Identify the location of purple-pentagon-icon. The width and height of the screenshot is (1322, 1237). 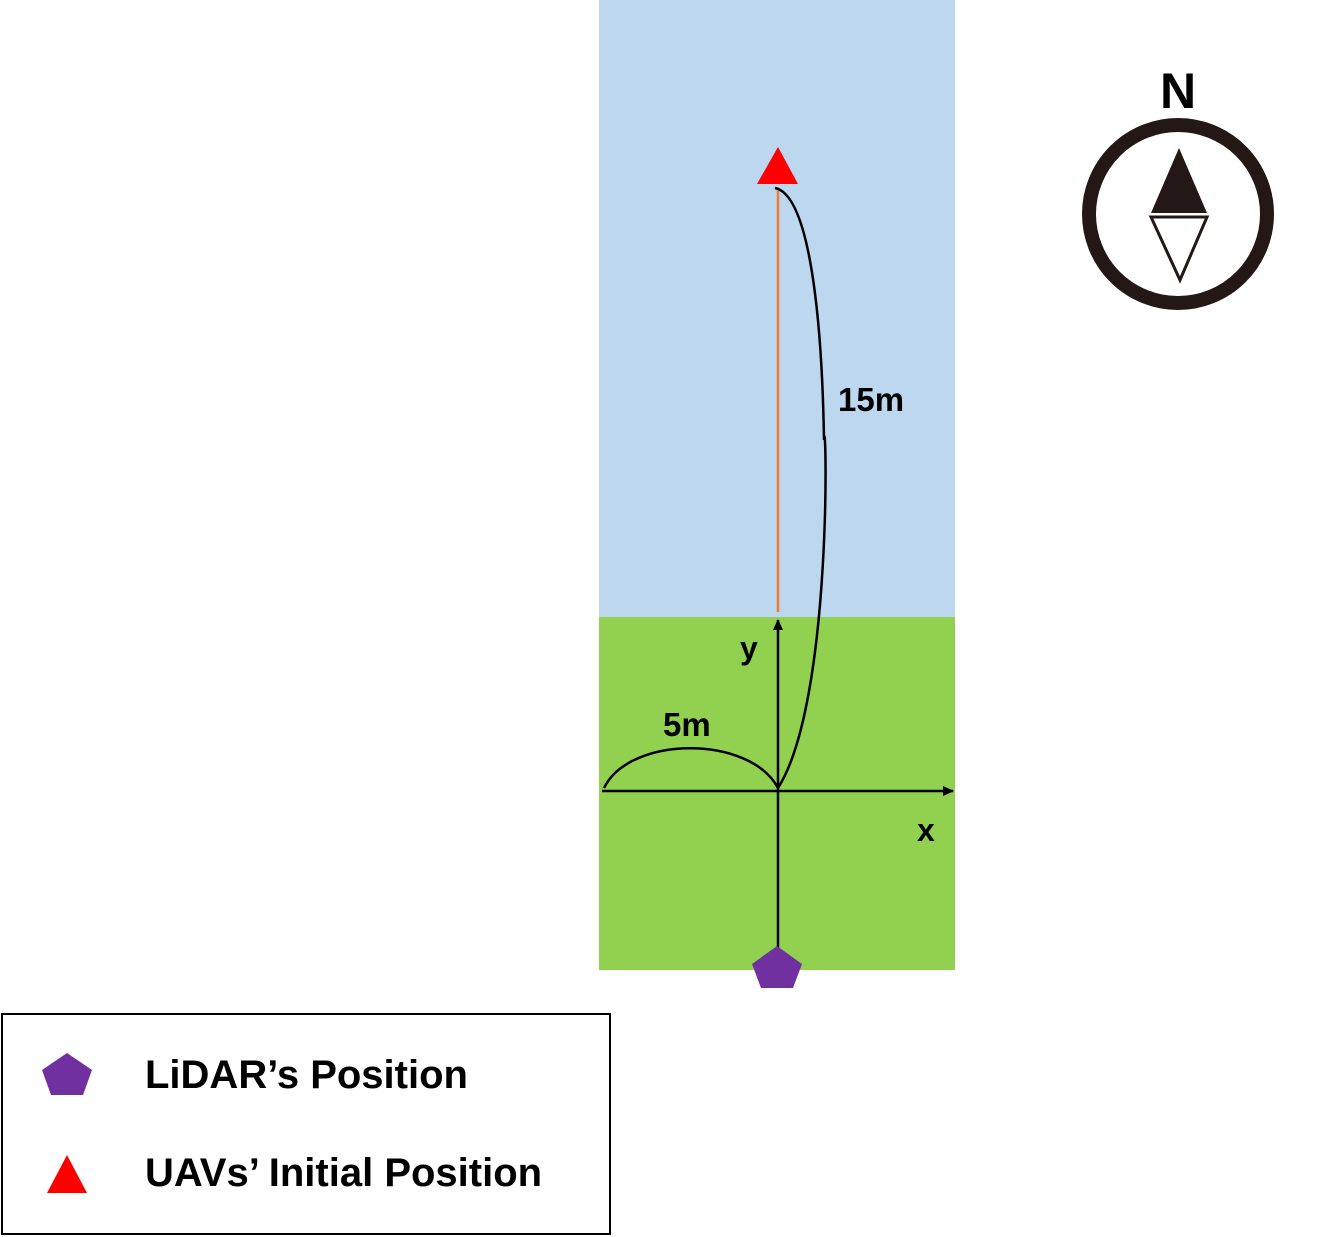
(67, 1074).